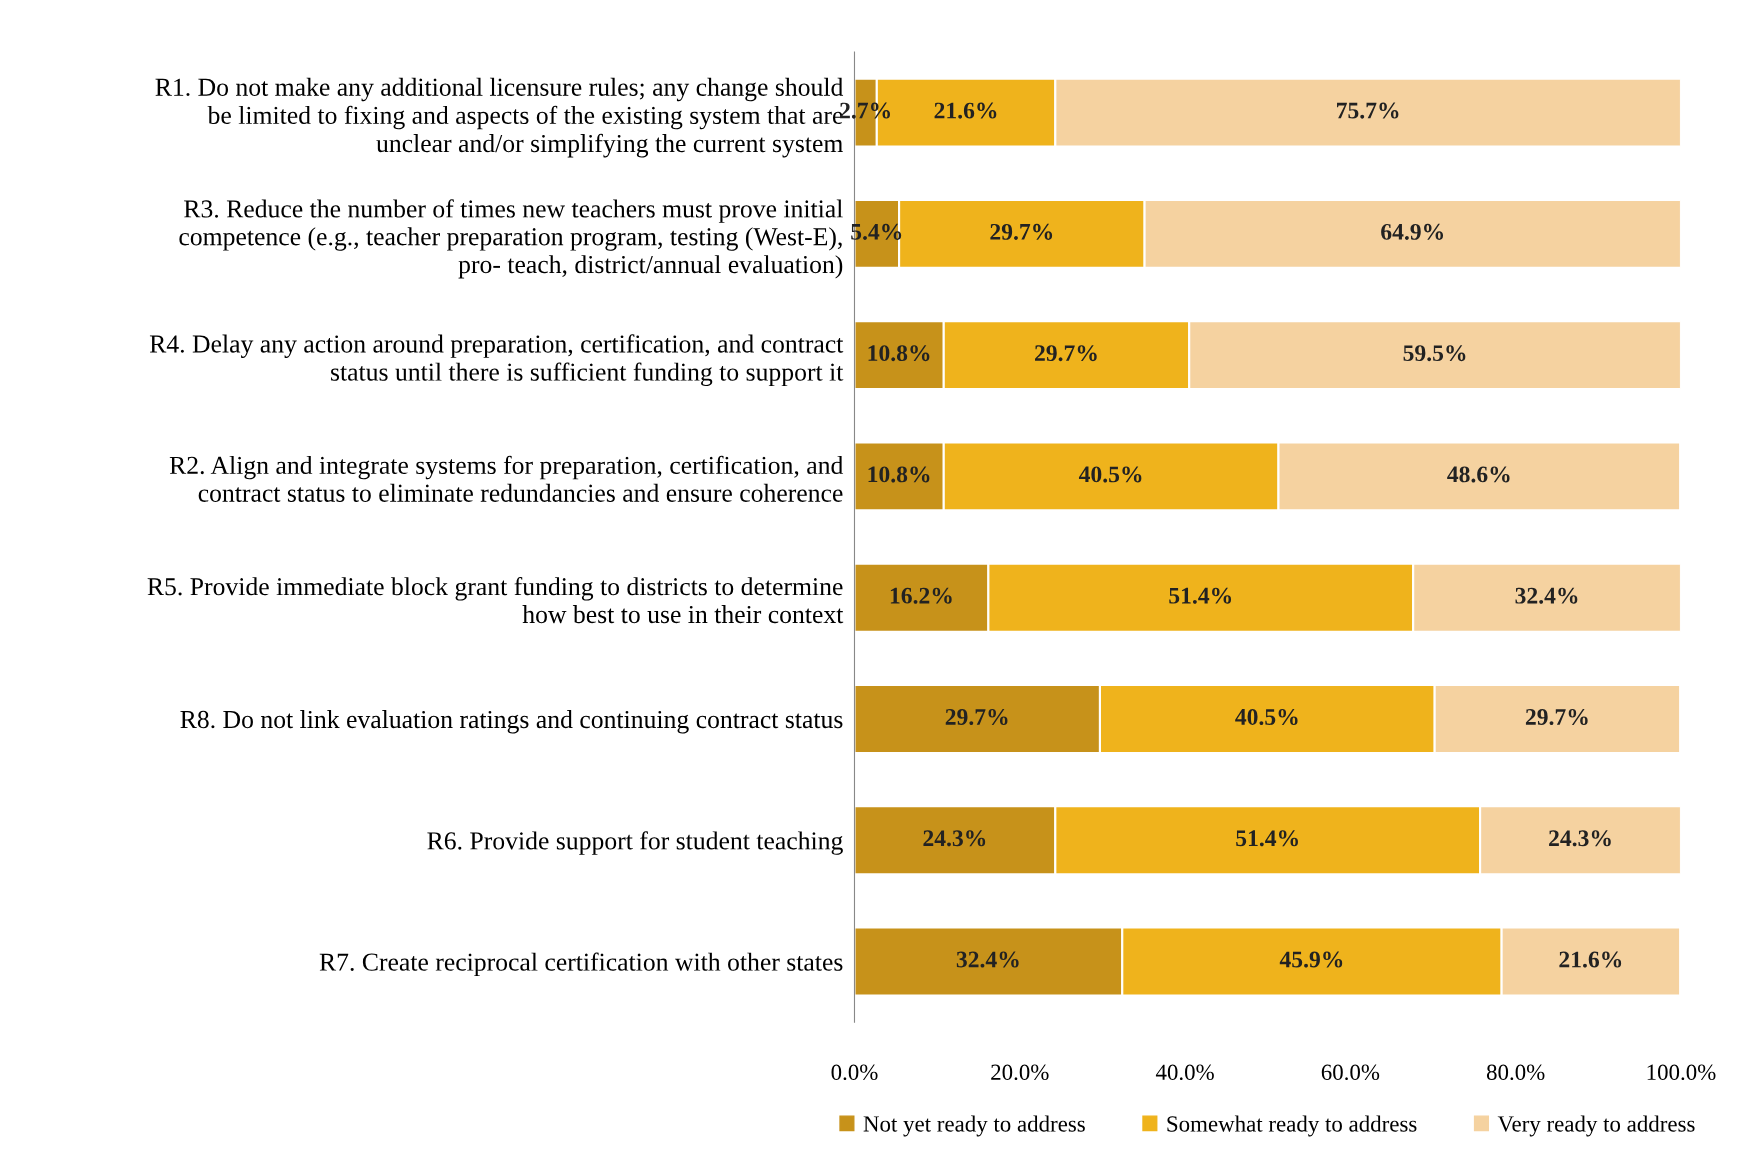 The image size is (1751, 1155). I want to click on data-label: 59.5%, so click(1434, 353).